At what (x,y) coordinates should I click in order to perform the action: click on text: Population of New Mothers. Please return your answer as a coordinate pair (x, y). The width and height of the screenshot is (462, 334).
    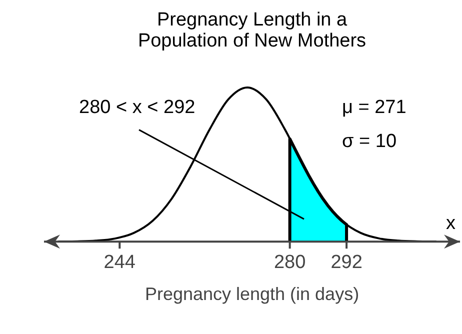
    Looking at the image, I should click on (252, 41).